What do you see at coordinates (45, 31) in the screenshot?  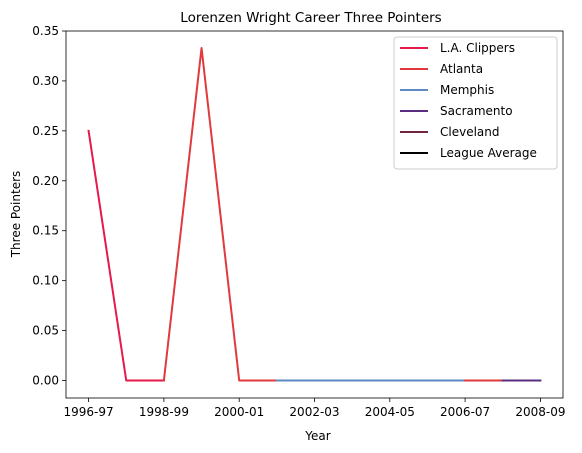 I see `y-tick-label: 0.35` at bounding box center [45, 31].